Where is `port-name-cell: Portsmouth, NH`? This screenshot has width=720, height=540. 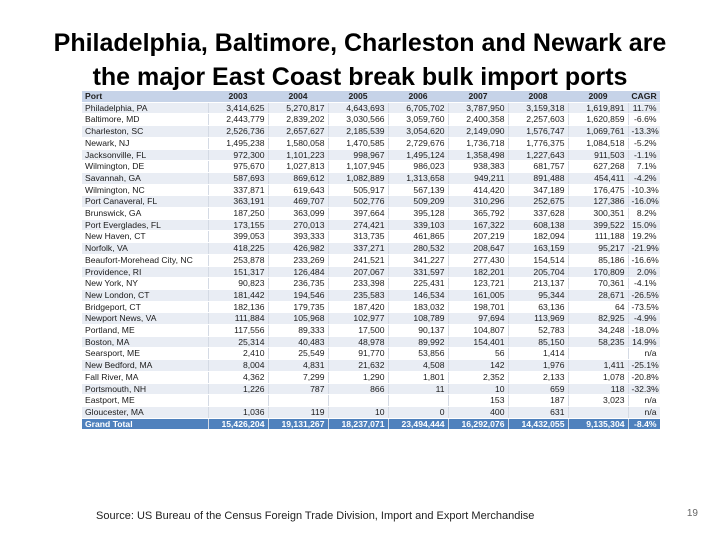
port-name-cell: Portsmouth, NH is located at coordinates (145, 389).